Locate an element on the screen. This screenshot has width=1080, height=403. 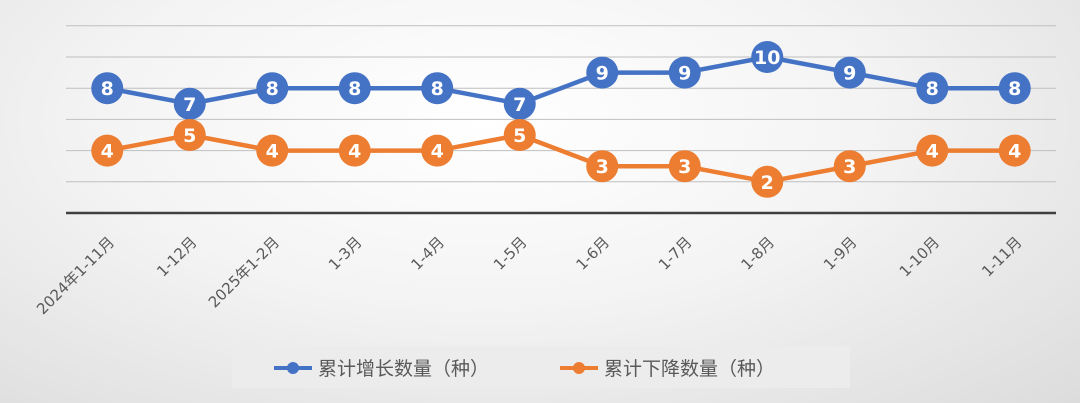
x-tick-label: 1-5月 is located at coordinates (510, 253).